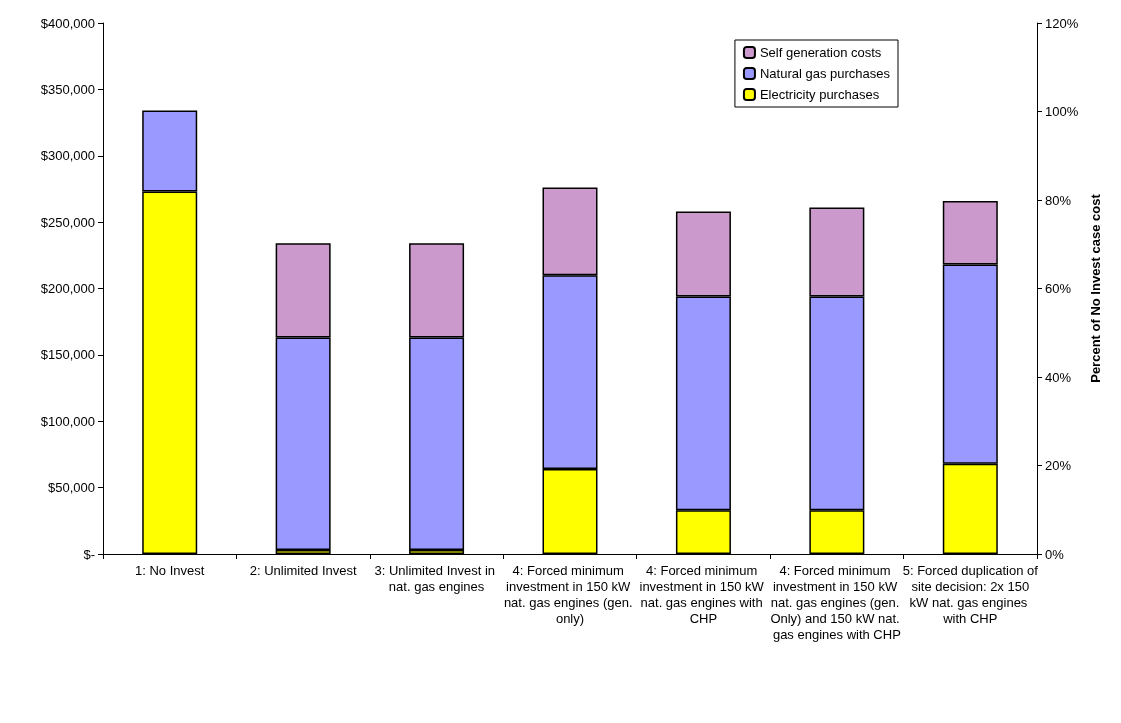  What do you see at coordinates (67, 89) in the screenshot?
I see `y-tick-label: $350,000` at bounding box center [67, 89].